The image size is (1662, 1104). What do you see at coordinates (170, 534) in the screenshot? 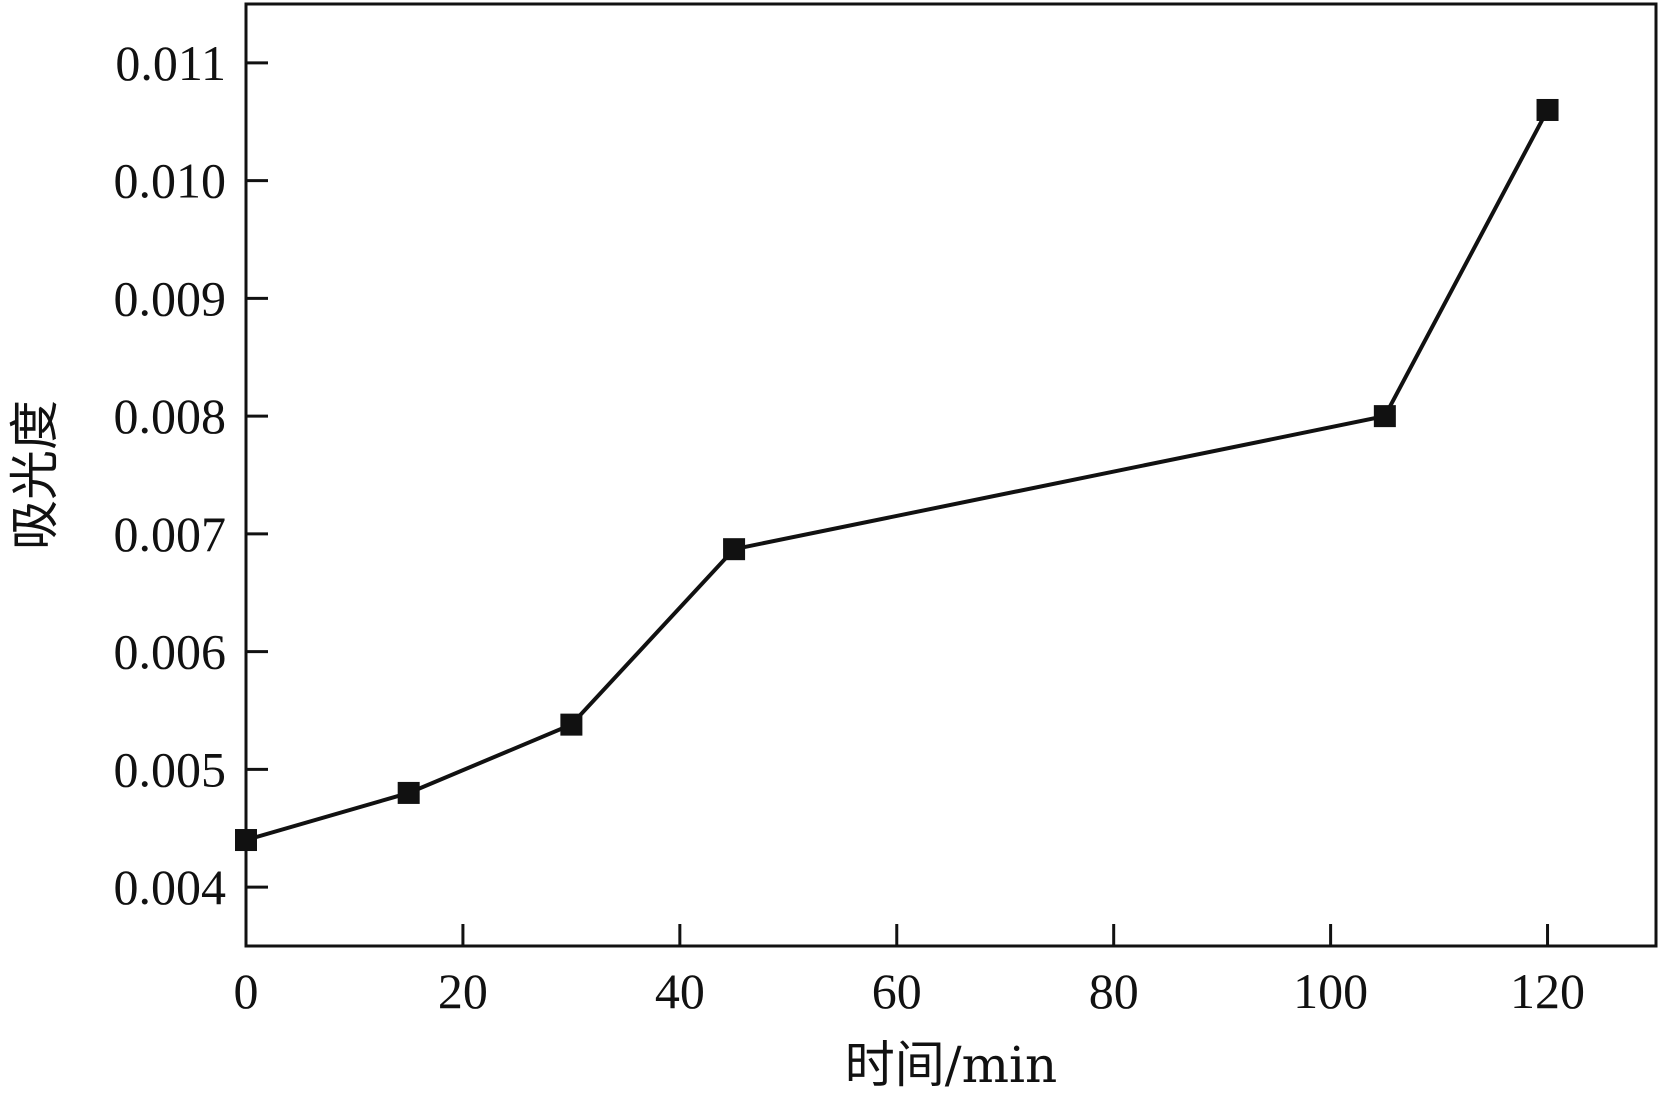
I see `y-tick-label: 0.007` at bounding box center [170, 534].